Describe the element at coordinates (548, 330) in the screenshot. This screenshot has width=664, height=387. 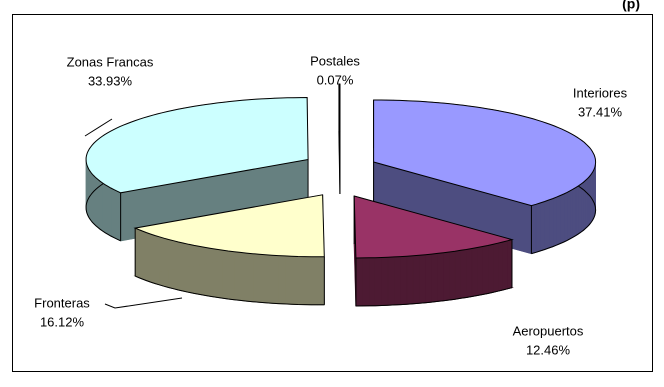
I see `slice-label: Aeropuertos` at that location.